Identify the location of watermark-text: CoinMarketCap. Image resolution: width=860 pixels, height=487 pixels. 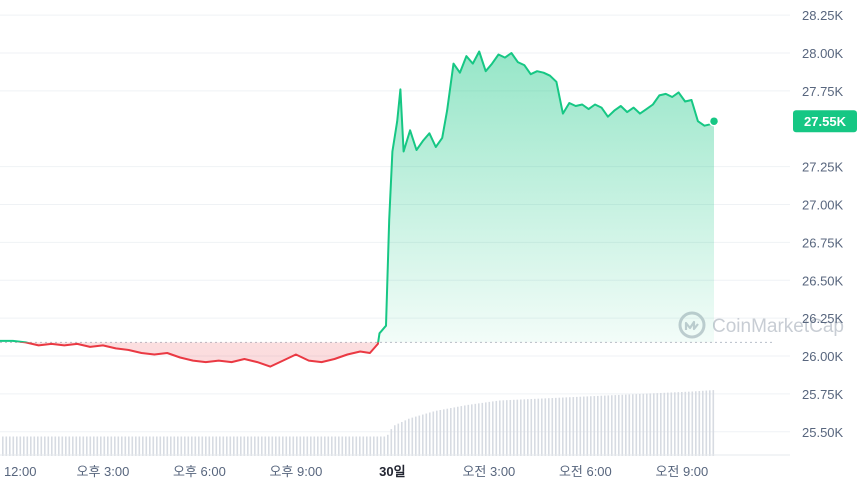
(778, 326).